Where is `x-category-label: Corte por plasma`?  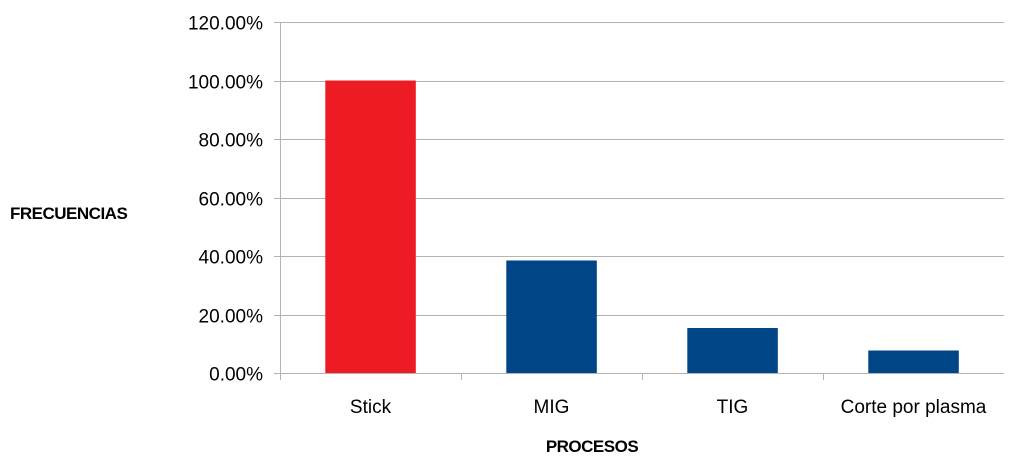
x-category-label: Corte por plasma is located at coordinates (914, 407).